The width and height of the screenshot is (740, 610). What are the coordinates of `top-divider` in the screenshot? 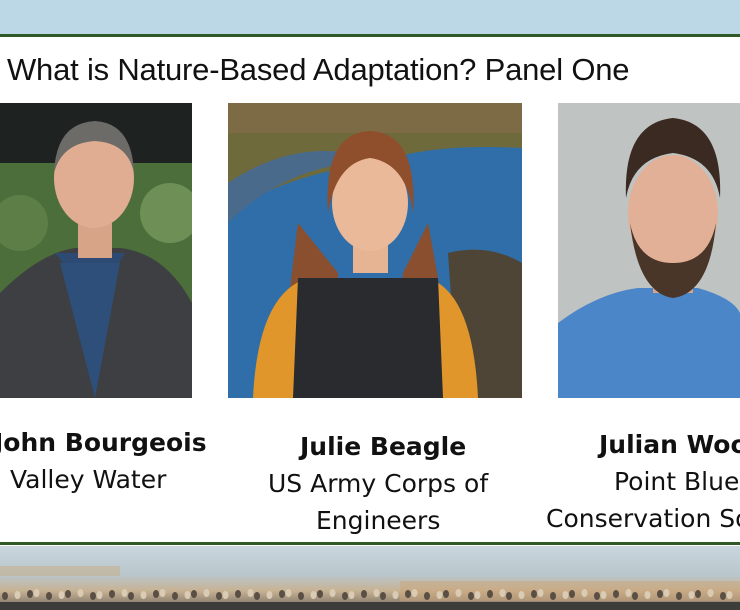 It's located at (370, 35).